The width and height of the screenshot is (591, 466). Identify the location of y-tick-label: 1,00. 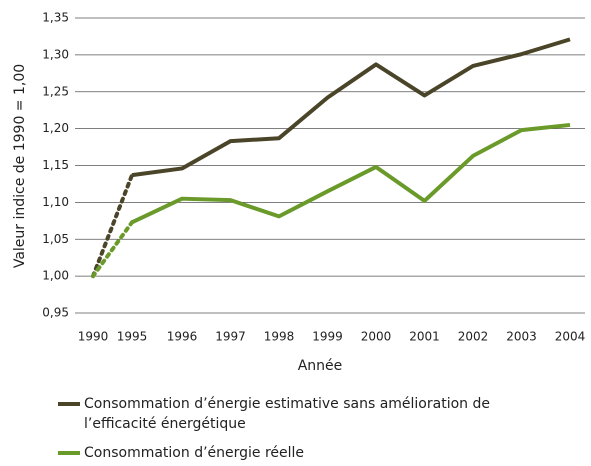
(55, 276).